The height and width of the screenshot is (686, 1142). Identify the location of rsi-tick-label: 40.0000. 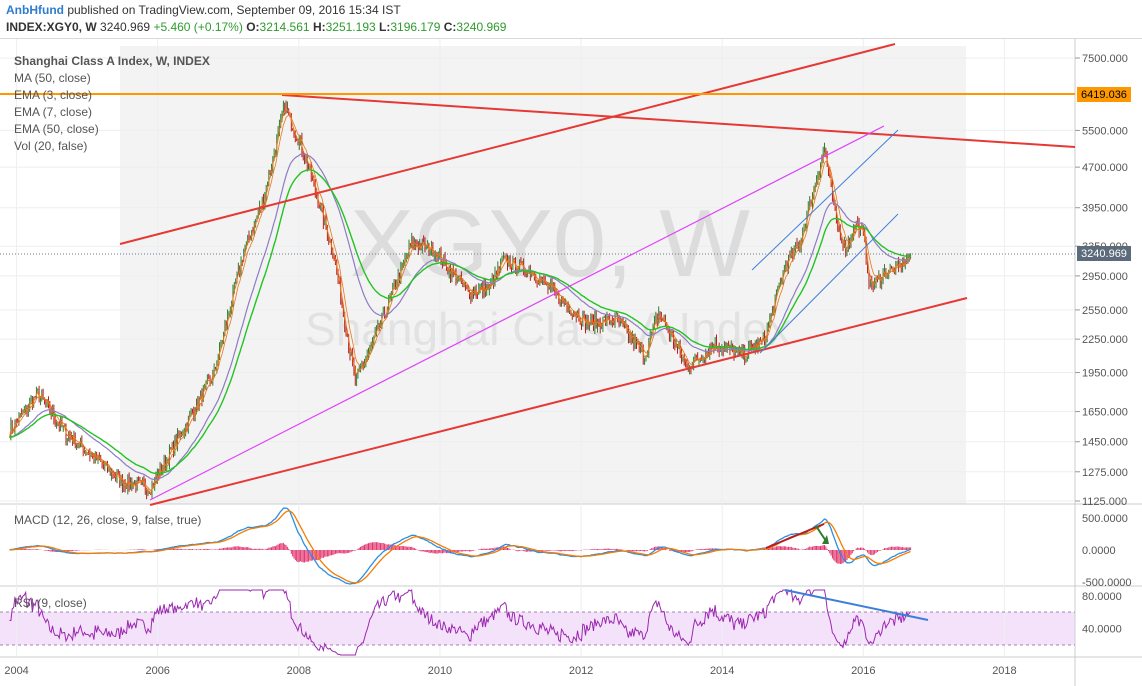
(1102, 630).